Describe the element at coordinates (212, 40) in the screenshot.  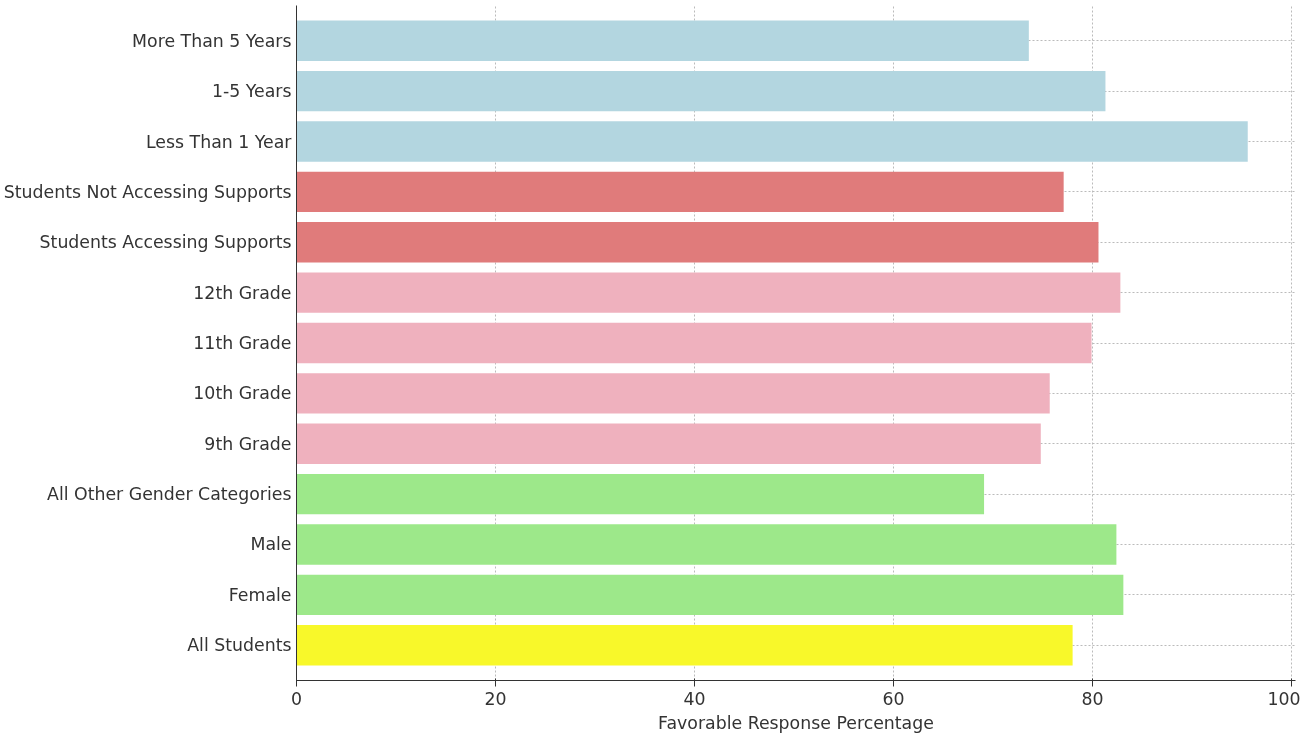
I see `y-tick-label: More Than 5 Years` at that location.